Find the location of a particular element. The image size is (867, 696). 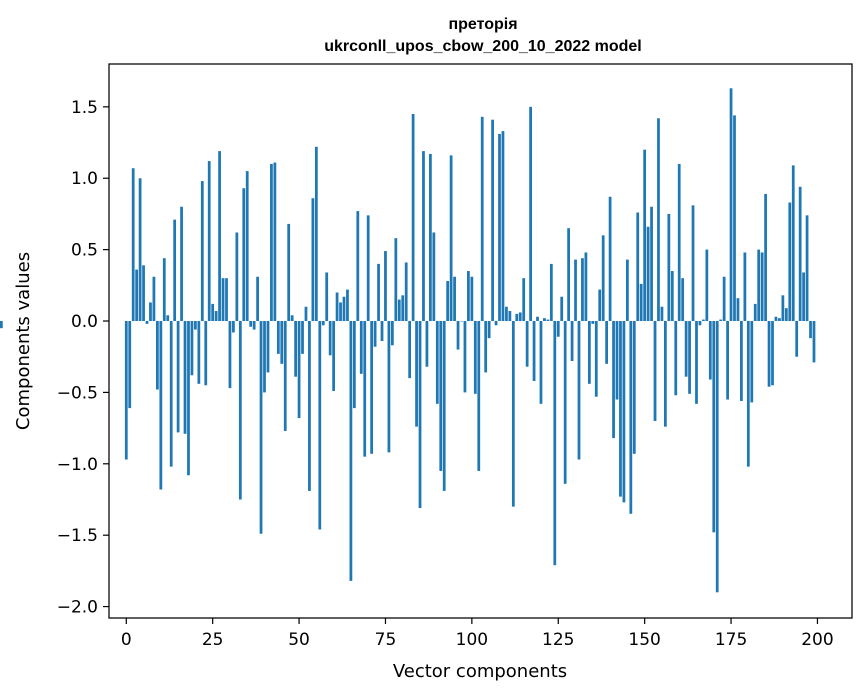

x-tick-label: 0 is located at coordinates (126, 640).